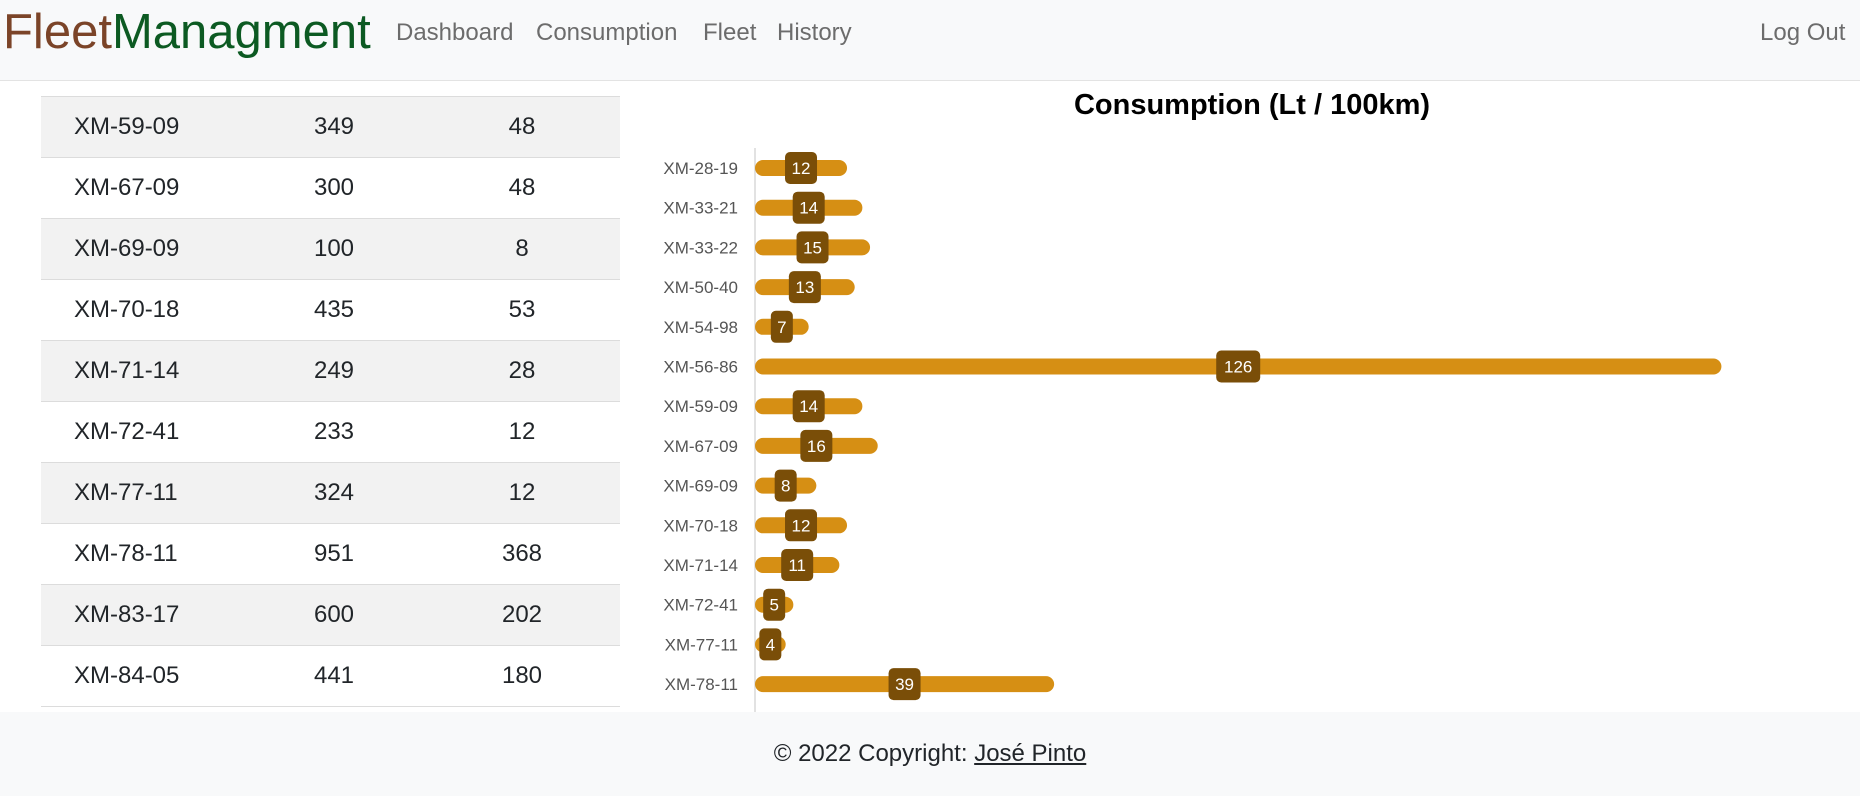 The width and height of the screenshot is (1860, 796). I want to click on nav-fleet: Fleet, so click(730, 32).